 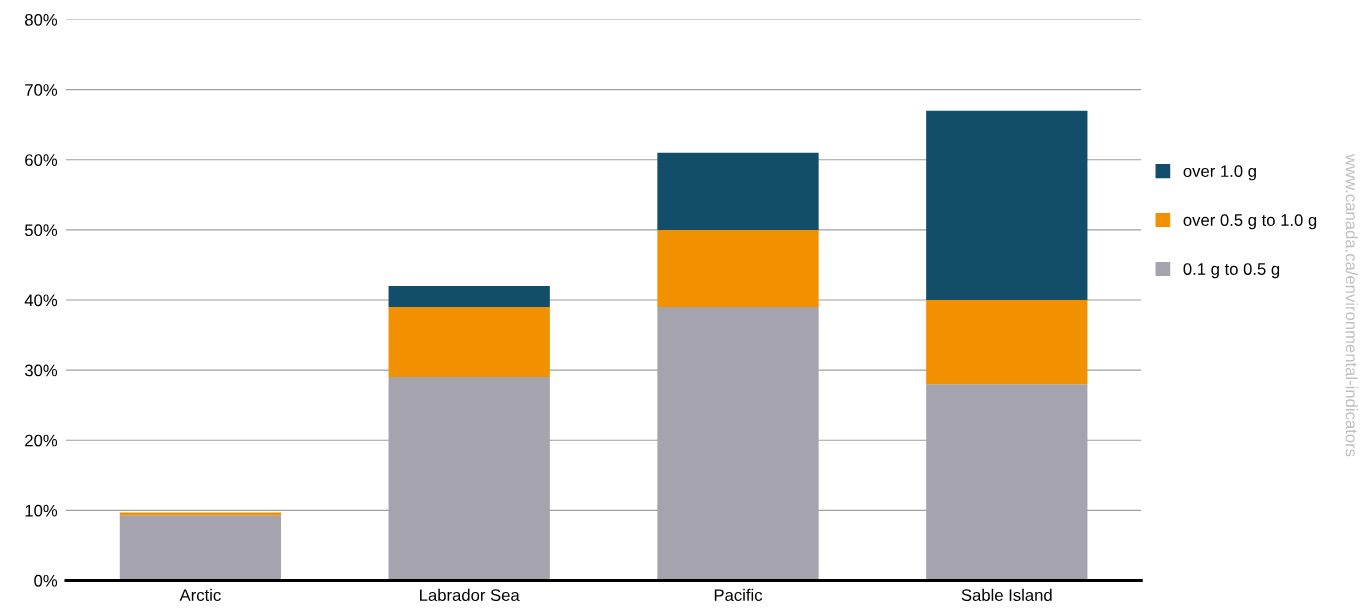 I want to click on y-tick-label: 70%, so click(x=41, y=90).